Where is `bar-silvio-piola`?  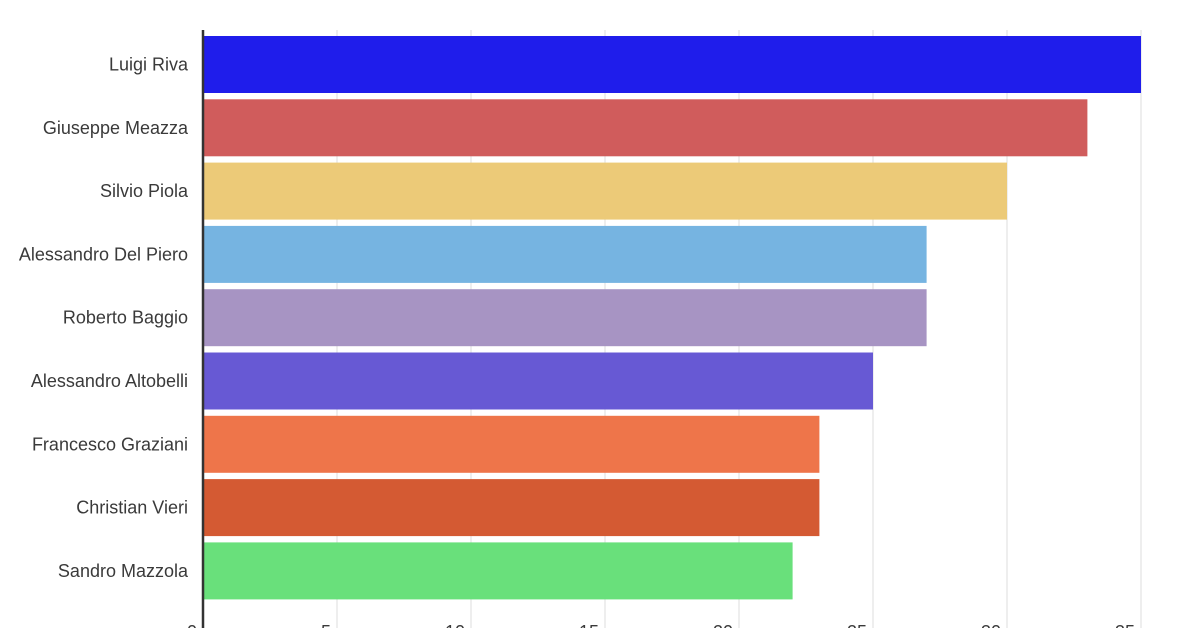 bar-silvio-piola is located at coordinates (605, 191).